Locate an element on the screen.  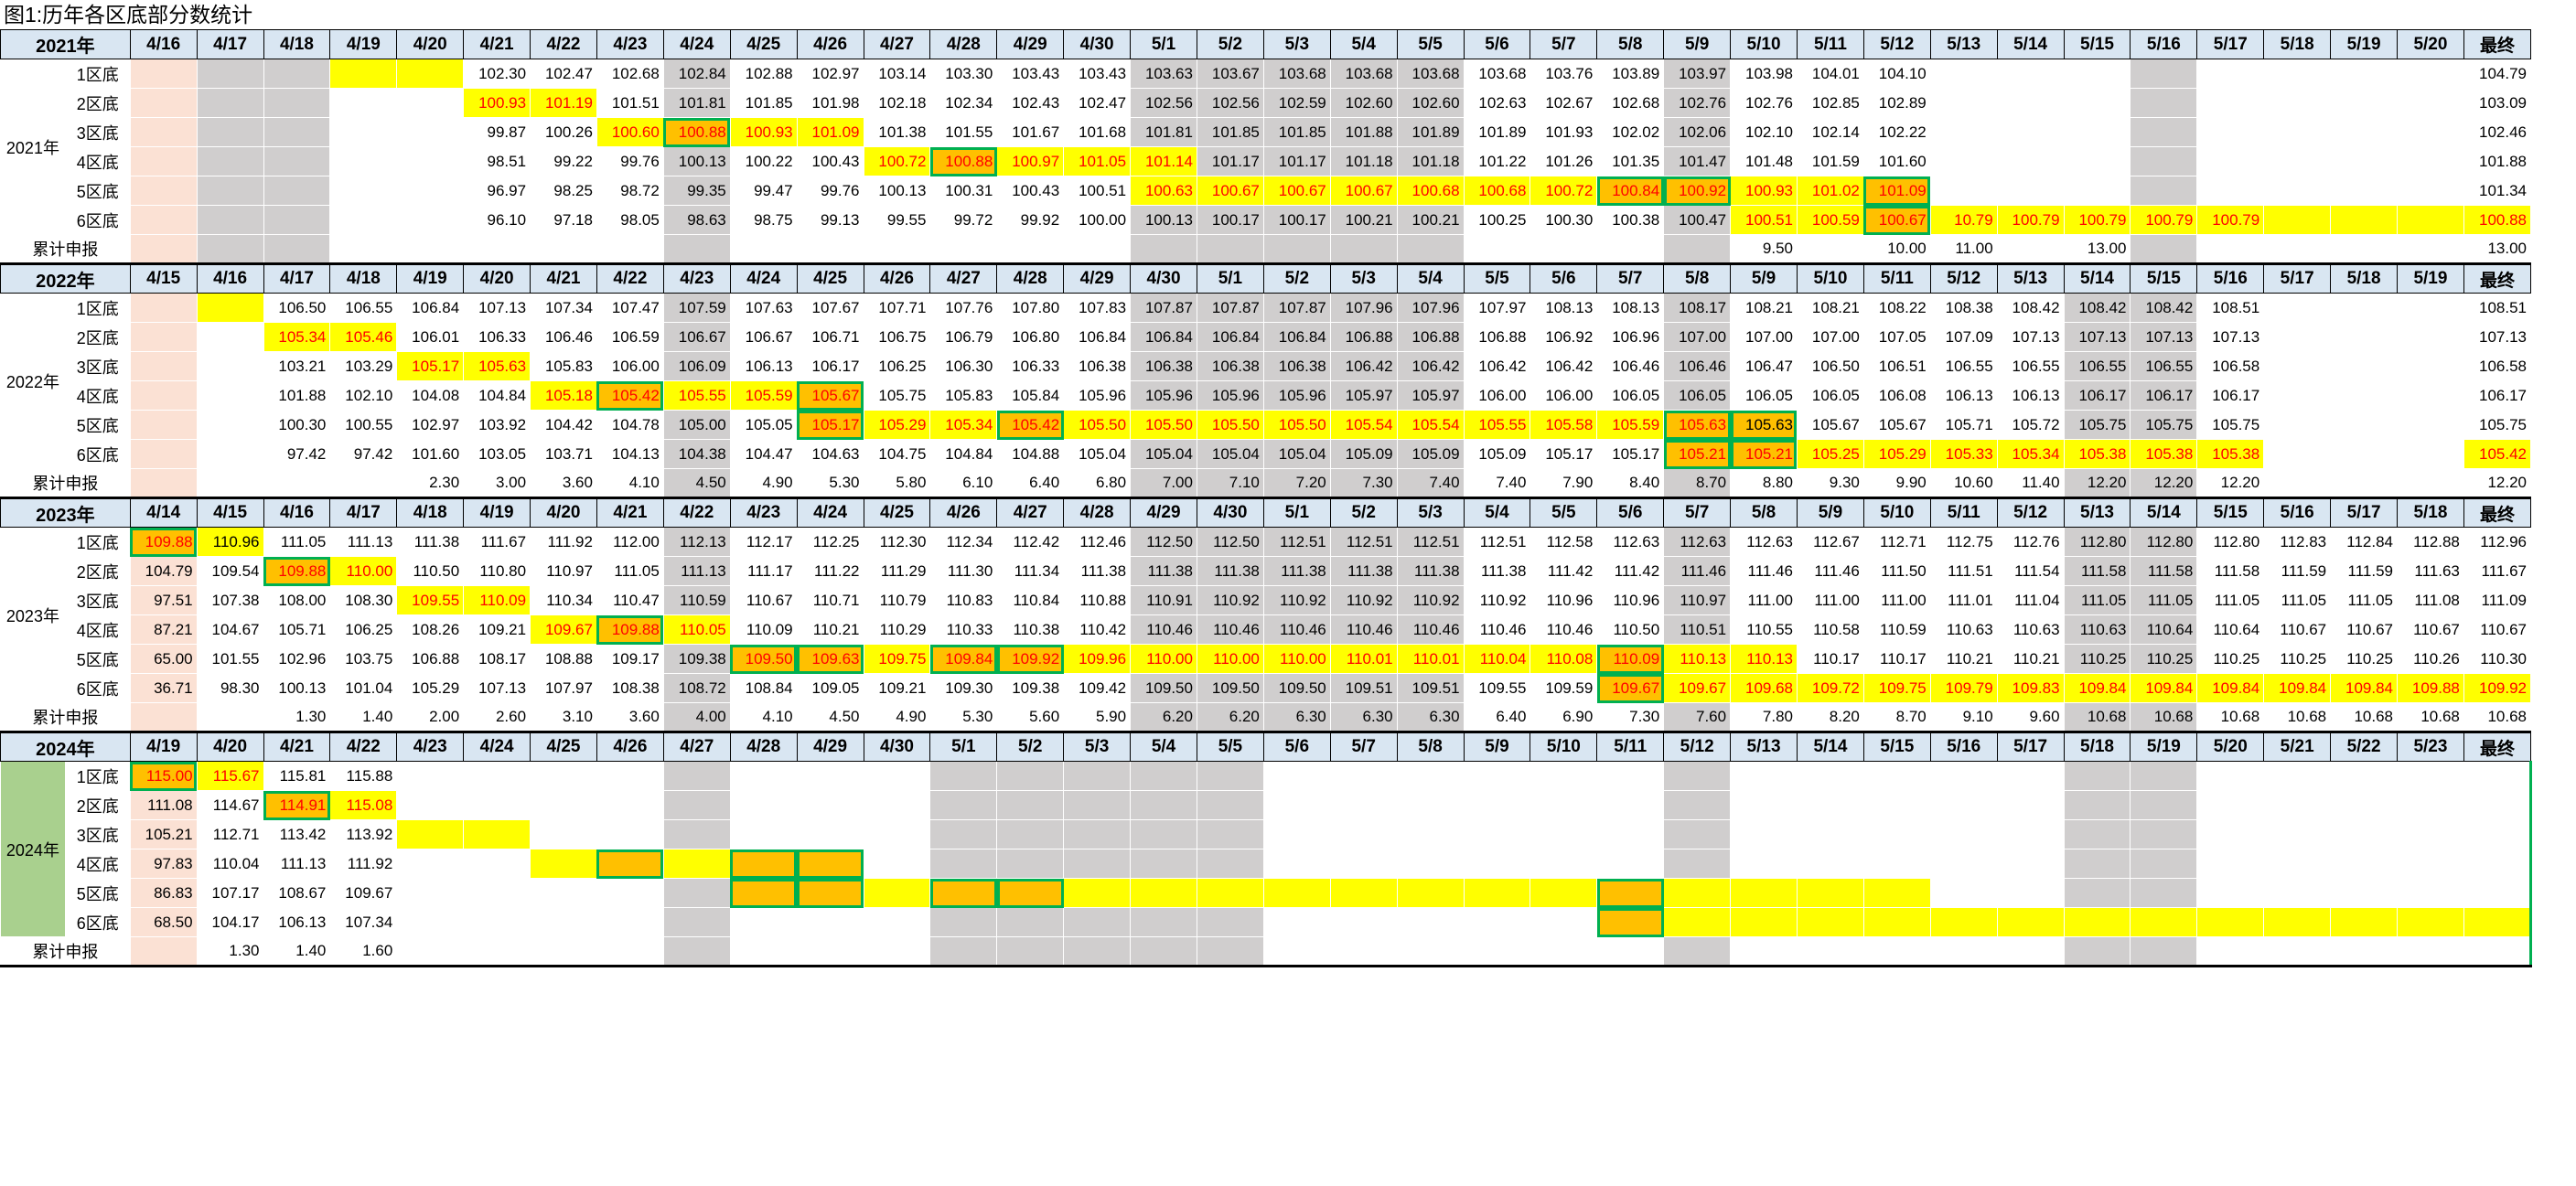
score-cell: 107.17 is located at coordinates (235, 892).